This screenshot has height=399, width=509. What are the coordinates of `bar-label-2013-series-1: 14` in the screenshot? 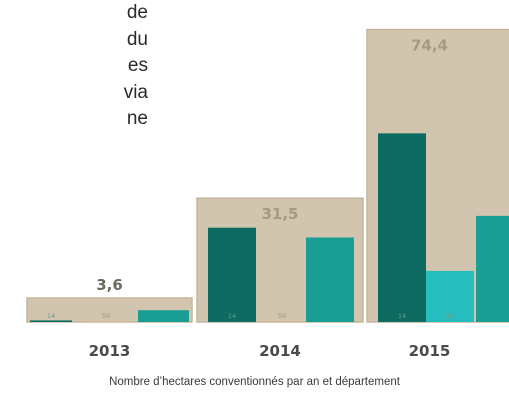 It's located at (51, 316).